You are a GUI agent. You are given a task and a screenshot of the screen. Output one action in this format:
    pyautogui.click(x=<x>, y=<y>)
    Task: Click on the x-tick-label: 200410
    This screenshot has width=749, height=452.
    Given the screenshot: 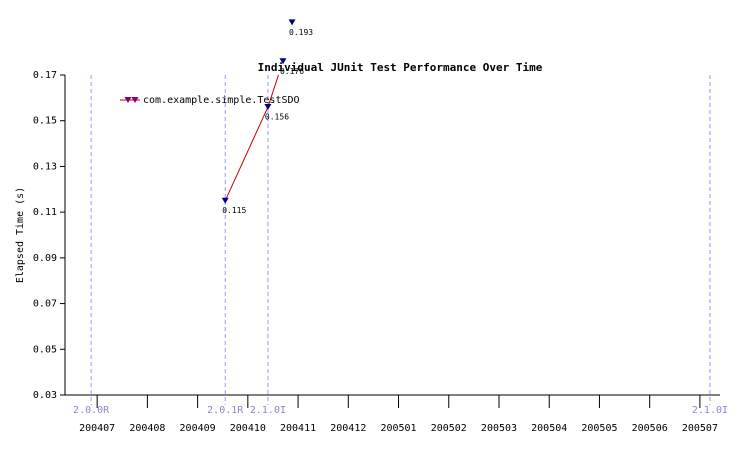 What is the action you would take?
    pyautogui.click(x=248, y=428)
    